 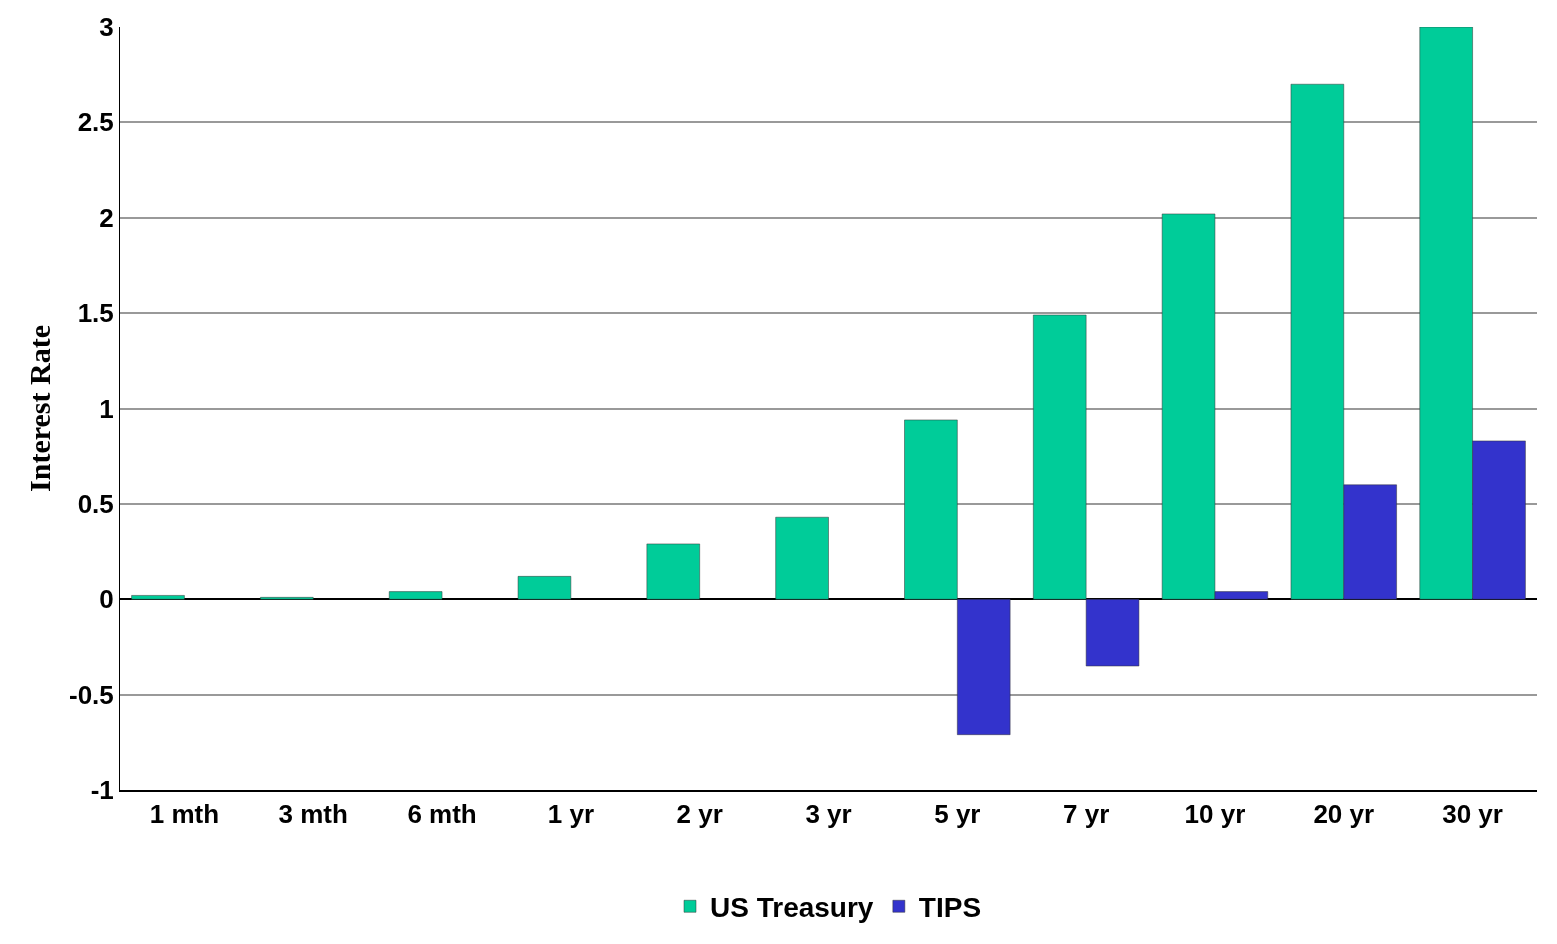 I want to click on y-tick-label: -1, so click(x=102, y=790).